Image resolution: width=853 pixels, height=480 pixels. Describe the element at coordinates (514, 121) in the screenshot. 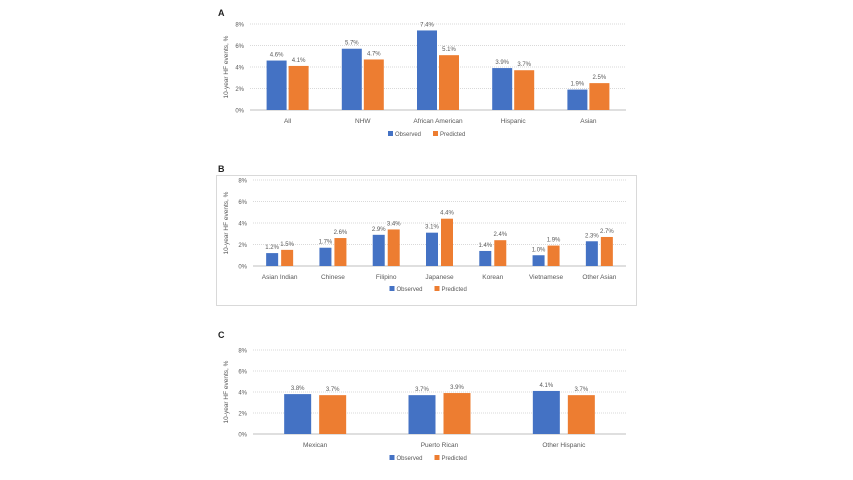

I see `x-tick-label: Hispanic` at that location.